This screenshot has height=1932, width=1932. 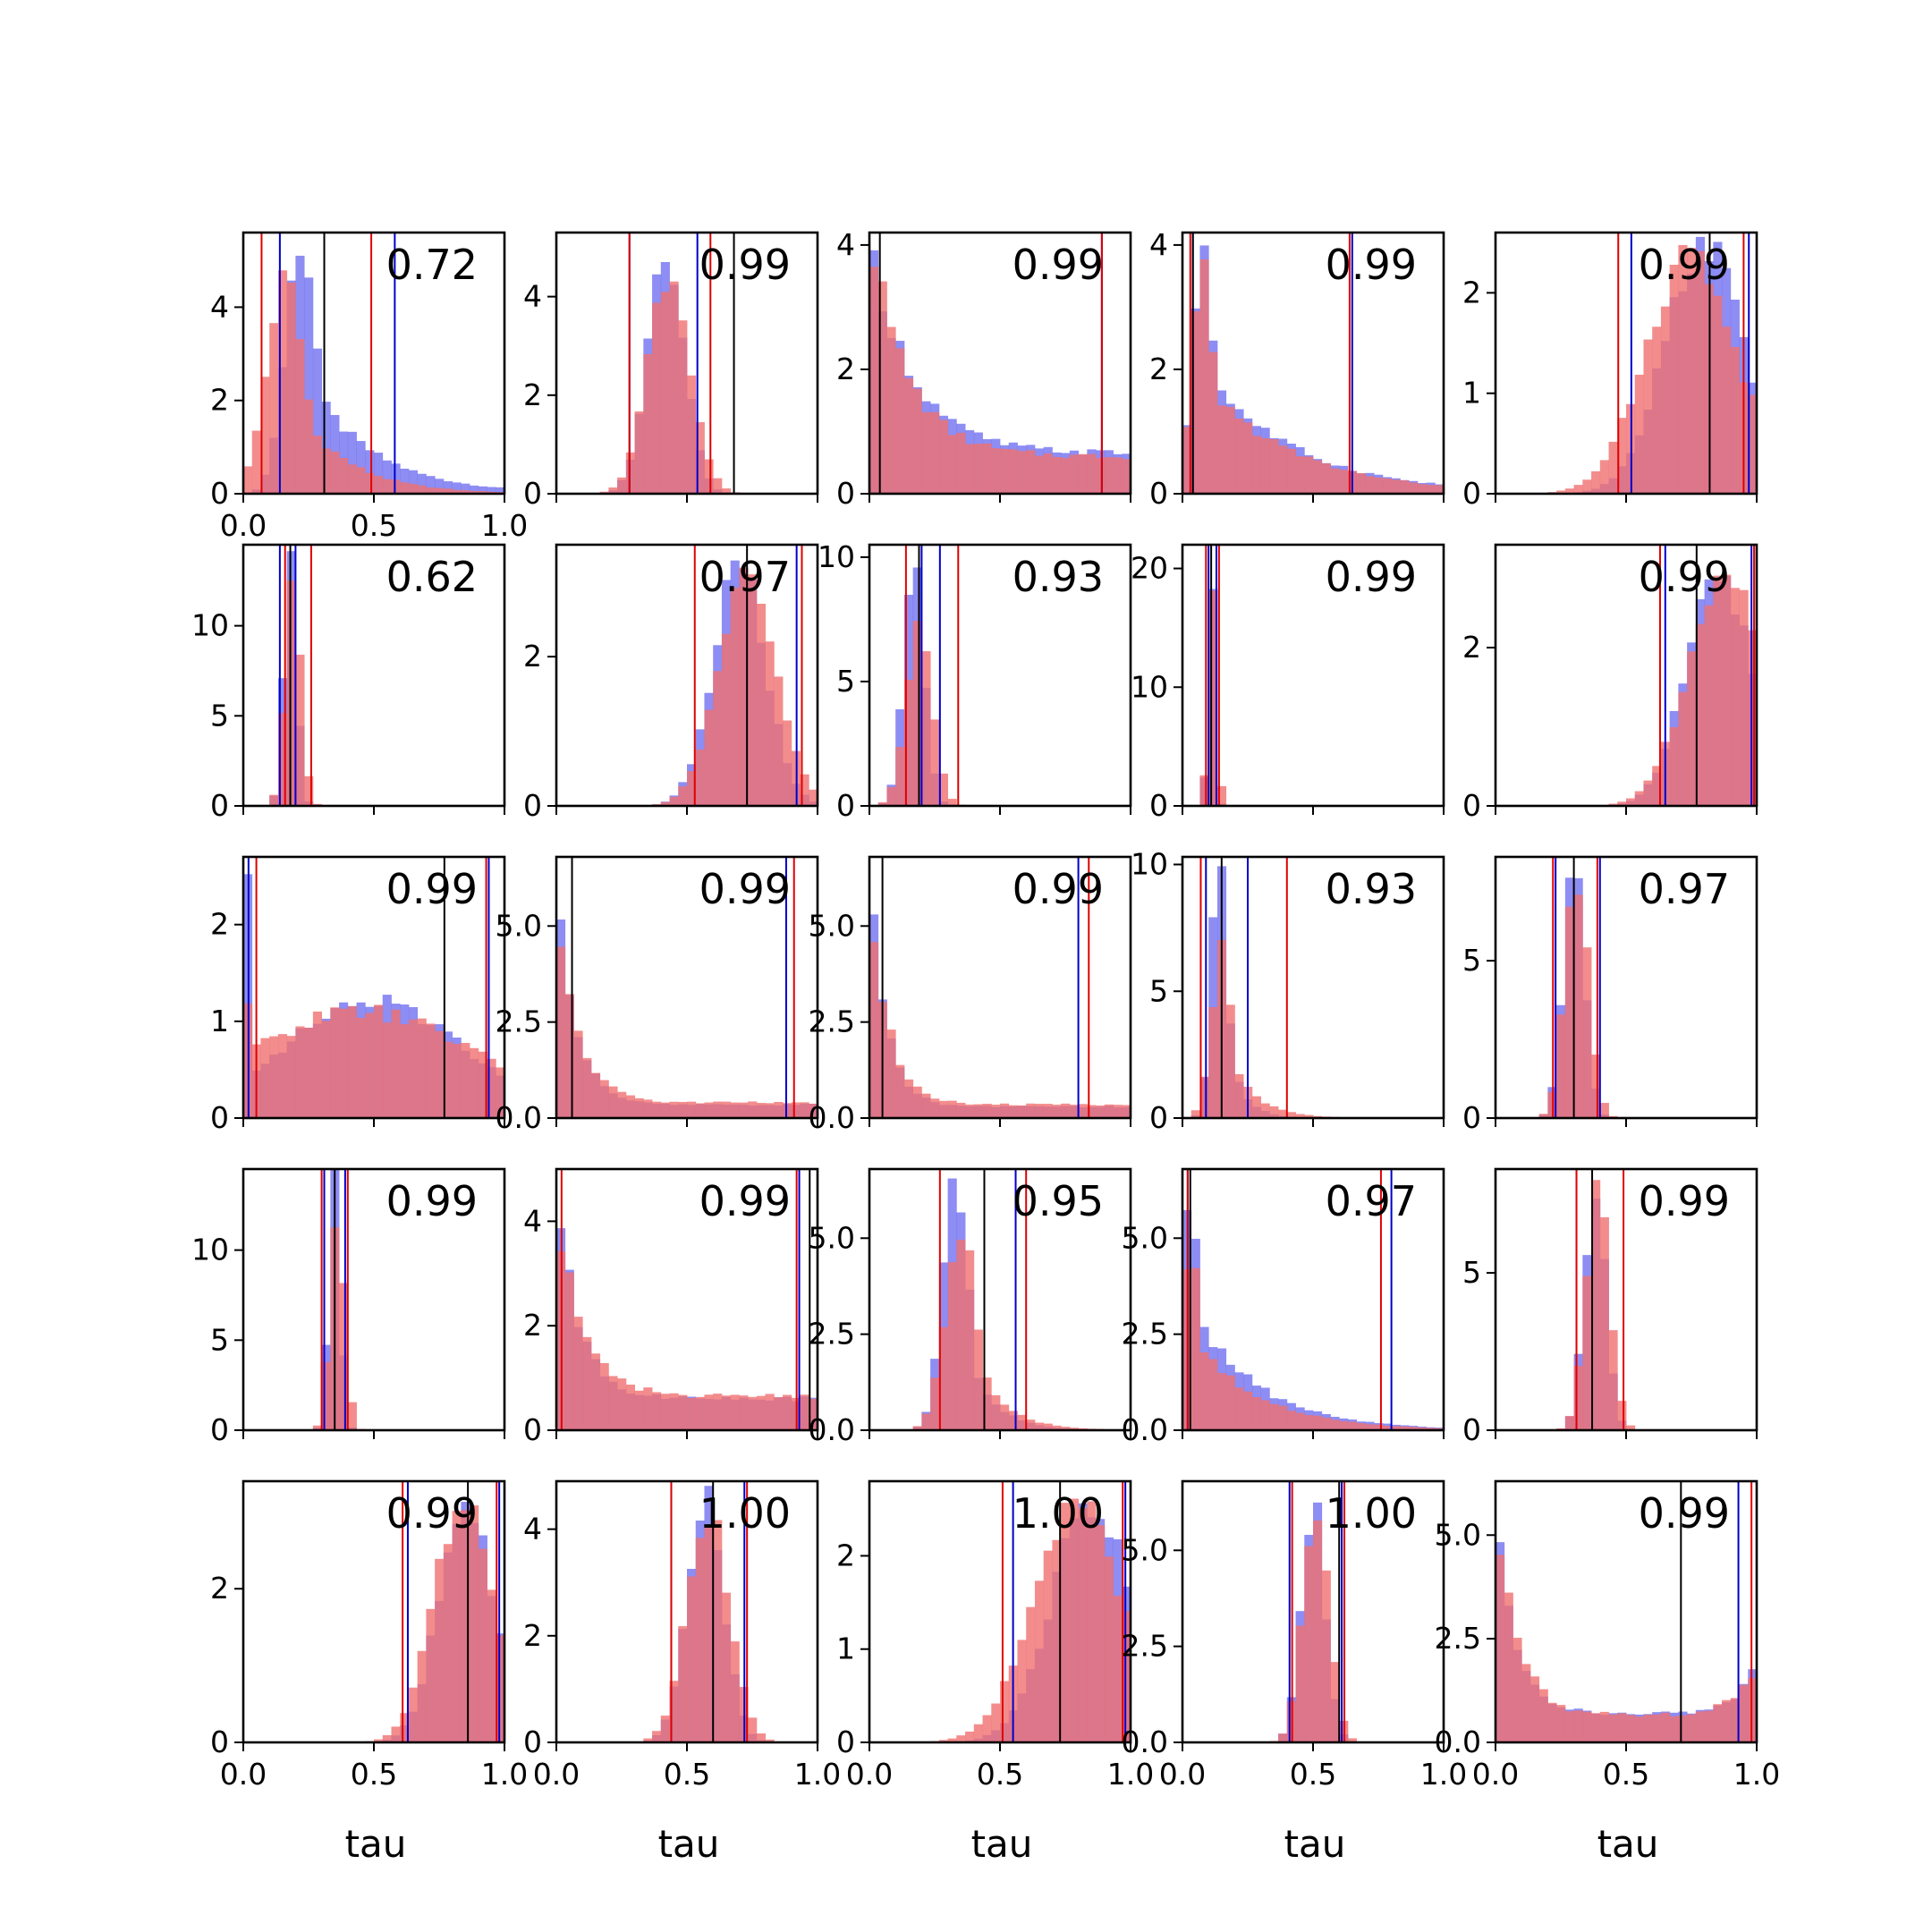 What do you see at coordinates (1684, 577) in the screenshot?
I see `panel-annotation: 0.99` at bounding box center [1684, 577].